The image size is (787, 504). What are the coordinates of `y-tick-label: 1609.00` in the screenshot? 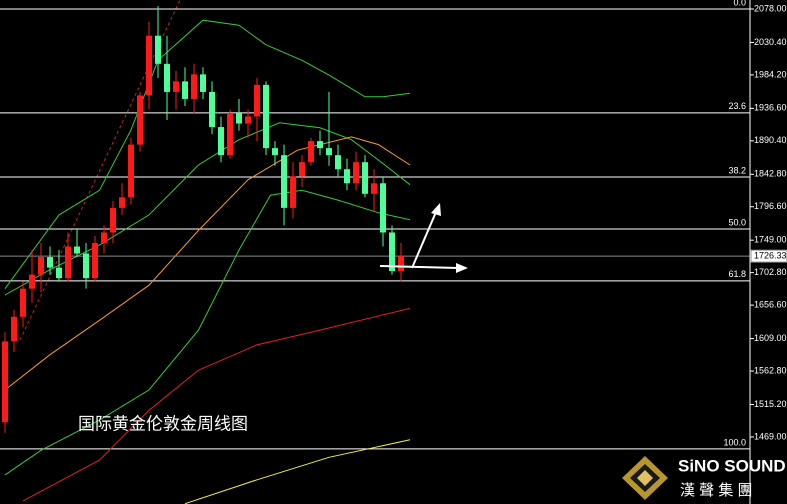 It's located at (770, 338).